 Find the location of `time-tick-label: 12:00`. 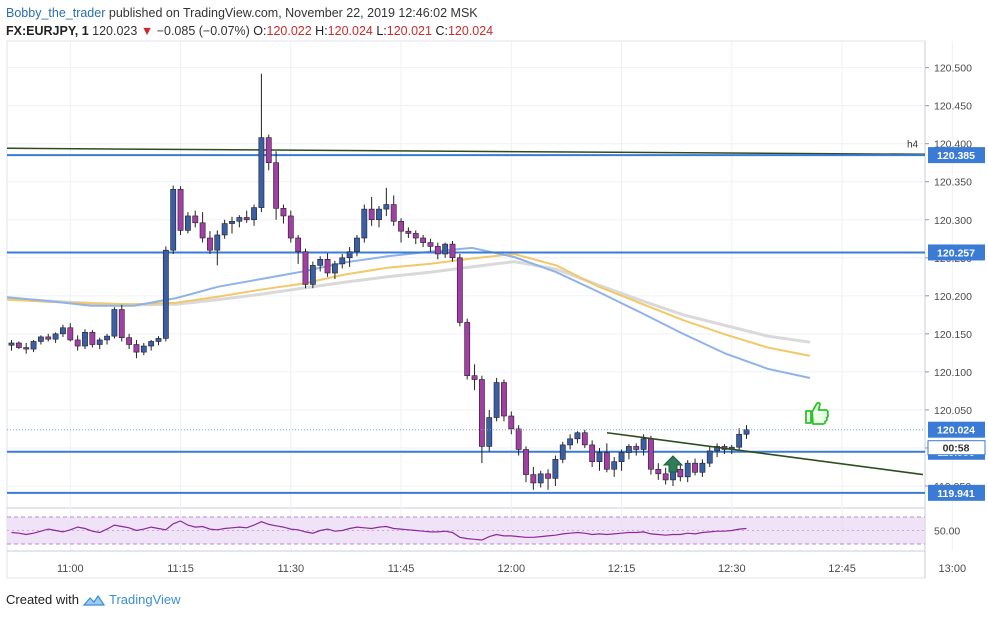

time-tick-label: 12:00 is located at coordinates (512, 569).